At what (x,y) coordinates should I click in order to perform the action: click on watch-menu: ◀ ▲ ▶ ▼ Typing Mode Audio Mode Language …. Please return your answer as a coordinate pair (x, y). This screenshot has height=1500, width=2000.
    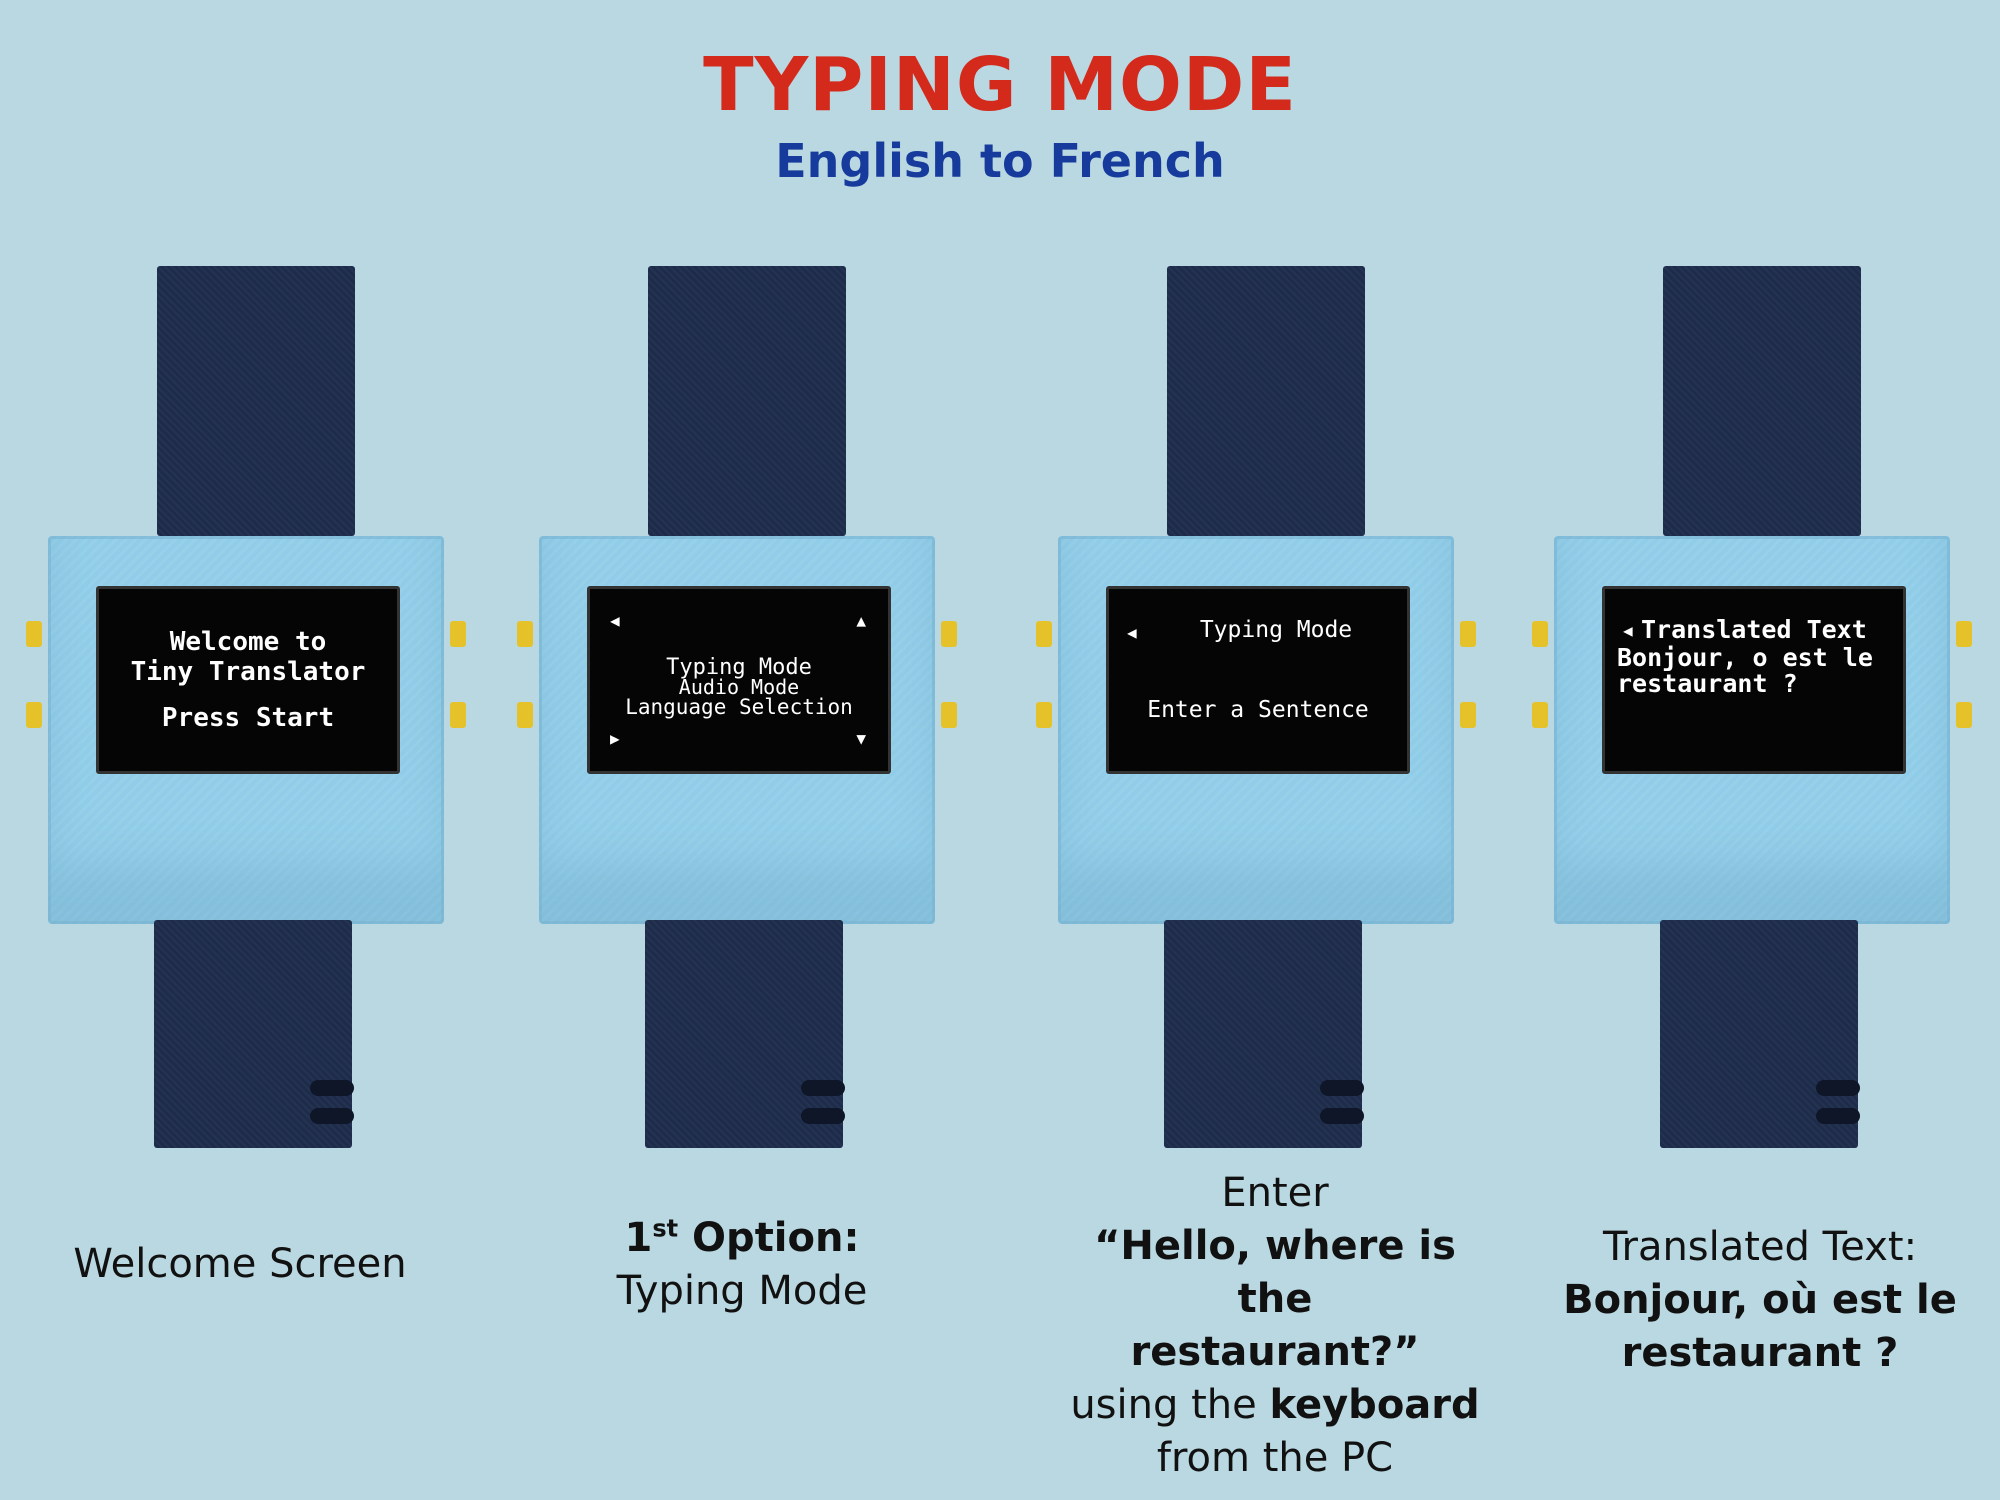
    Looking at the image, I should click on (737, 707).